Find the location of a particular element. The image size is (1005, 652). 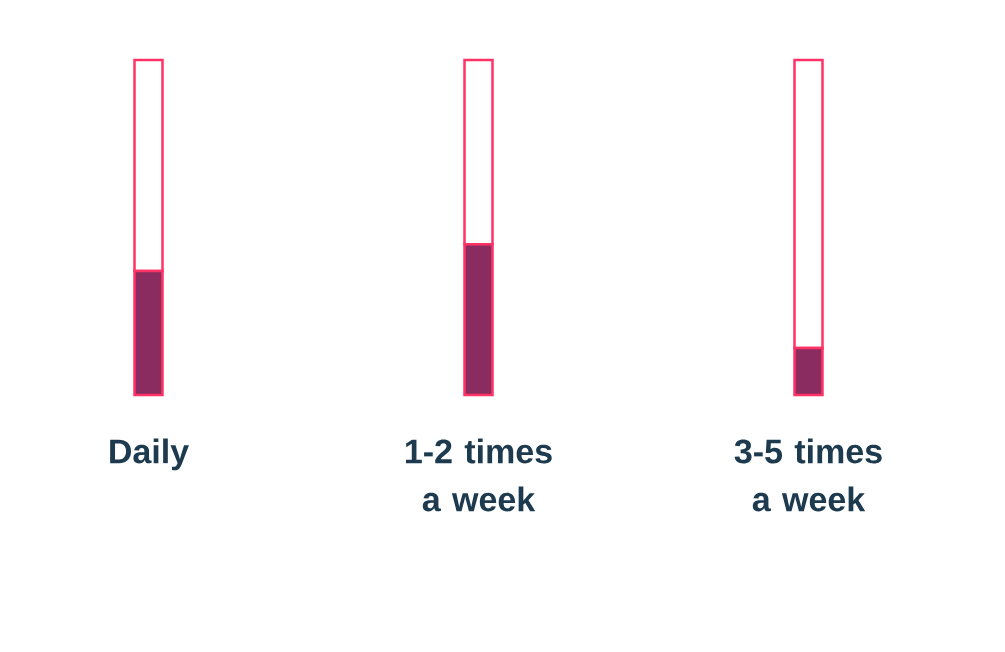

x-tick-label: 3-5 times a week is located at coordinates (808, 475).